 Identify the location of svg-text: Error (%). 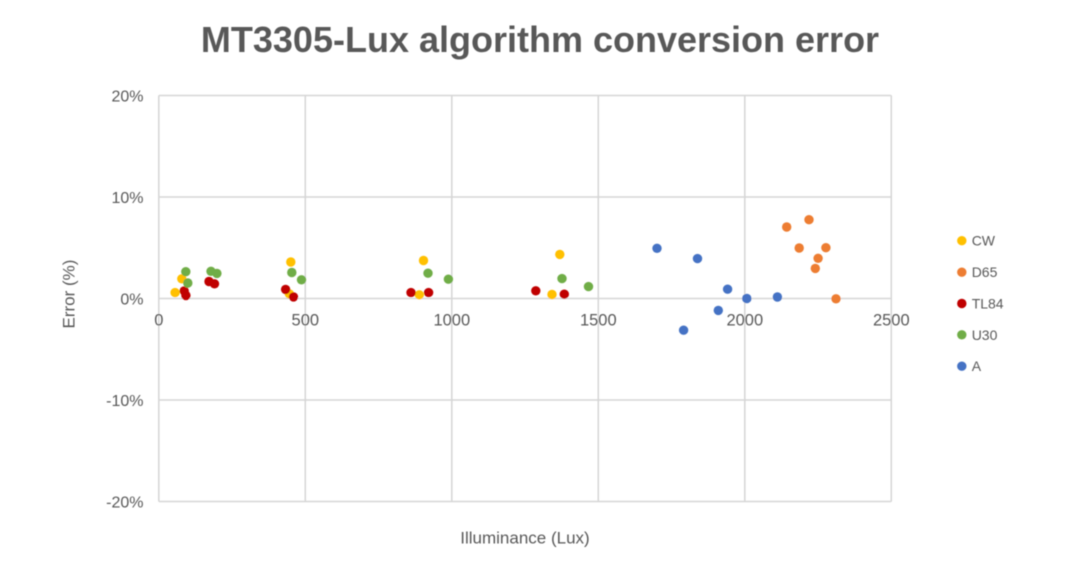
(69, 294).